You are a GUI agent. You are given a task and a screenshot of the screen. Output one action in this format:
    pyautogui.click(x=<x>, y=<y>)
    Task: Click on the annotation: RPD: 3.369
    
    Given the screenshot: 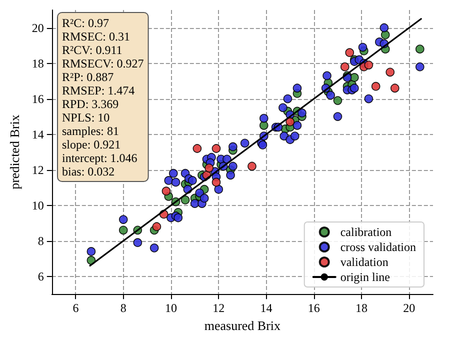 What is the action you would take?
    pyautogui.click(x=90, y=103)
    